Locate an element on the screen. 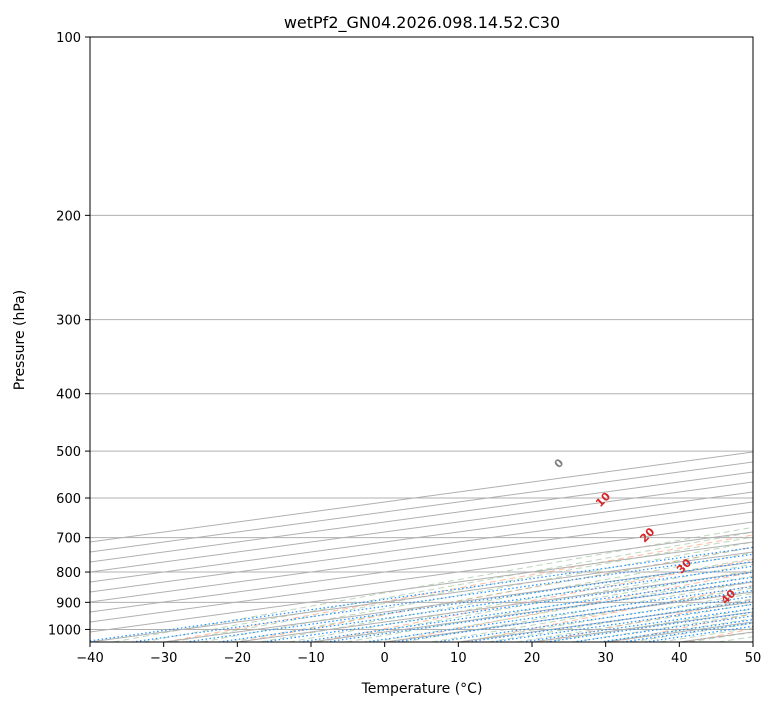 The height and width of the screenshot is (708, 775). moist-adiabat-label: 0 is located at coordinates (559, 463).